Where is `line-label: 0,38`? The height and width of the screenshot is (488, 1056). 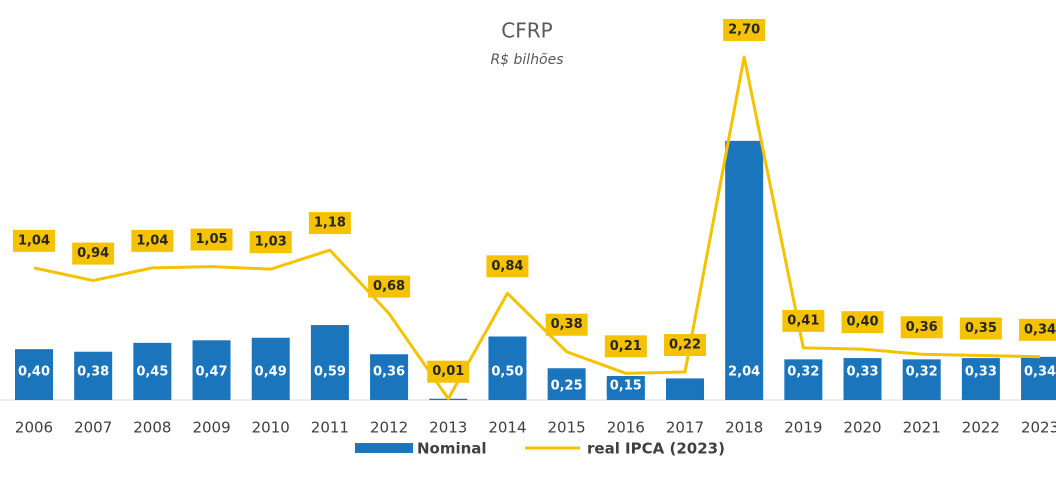 line-label: 0,38 is located at coordinates (567, 324).